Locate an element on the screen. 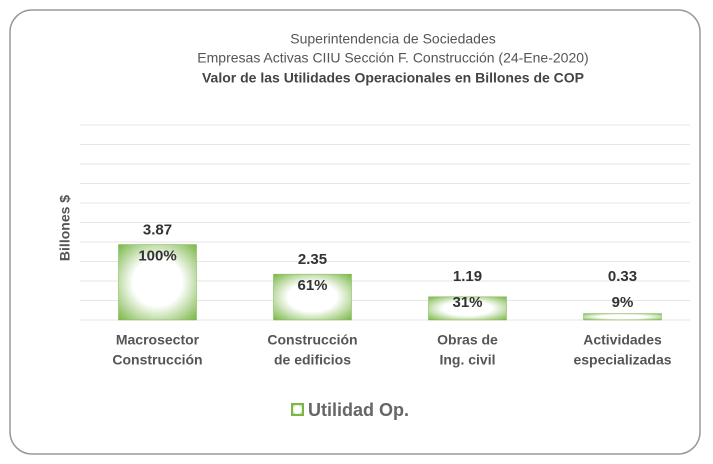 The image size is (713, 464). percent-label: 31% is located at coordinates (467, 302).